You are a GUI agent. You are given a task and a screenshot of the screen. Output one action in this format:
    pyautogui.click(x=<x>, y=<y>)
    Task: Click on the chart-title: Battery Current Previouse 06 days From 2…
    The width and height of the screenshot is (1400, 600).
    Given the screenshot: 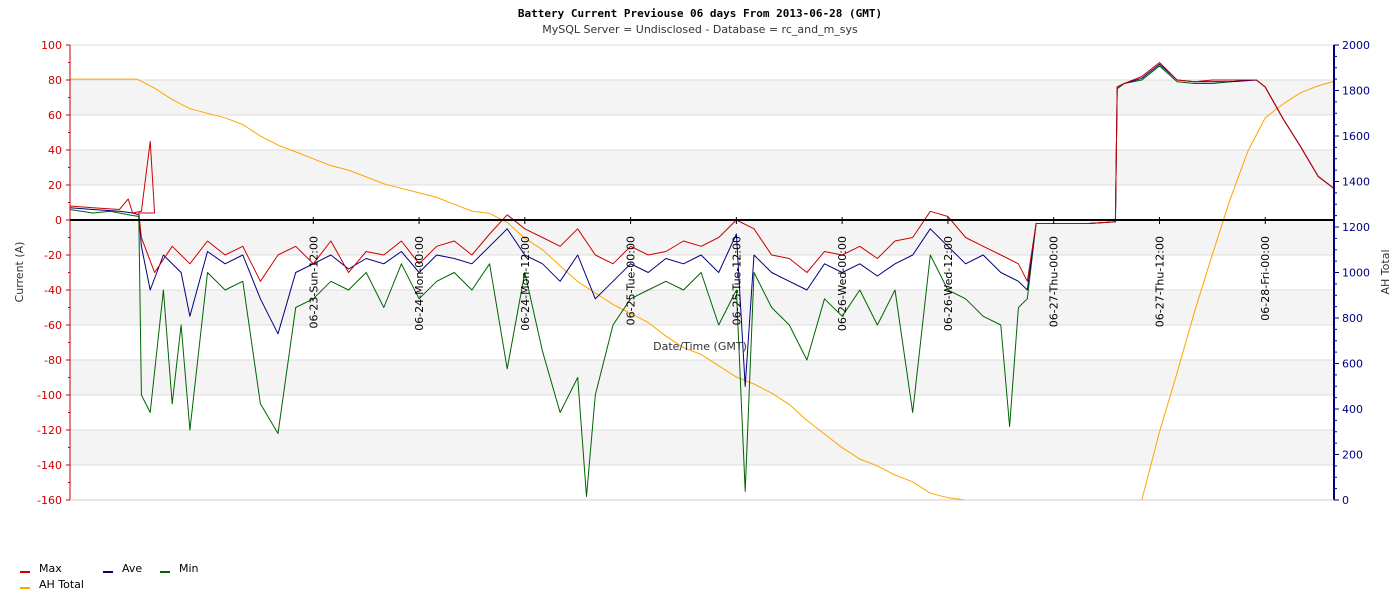 What is the action you would take?
    pyautogui.click(x=700, y=13)
    